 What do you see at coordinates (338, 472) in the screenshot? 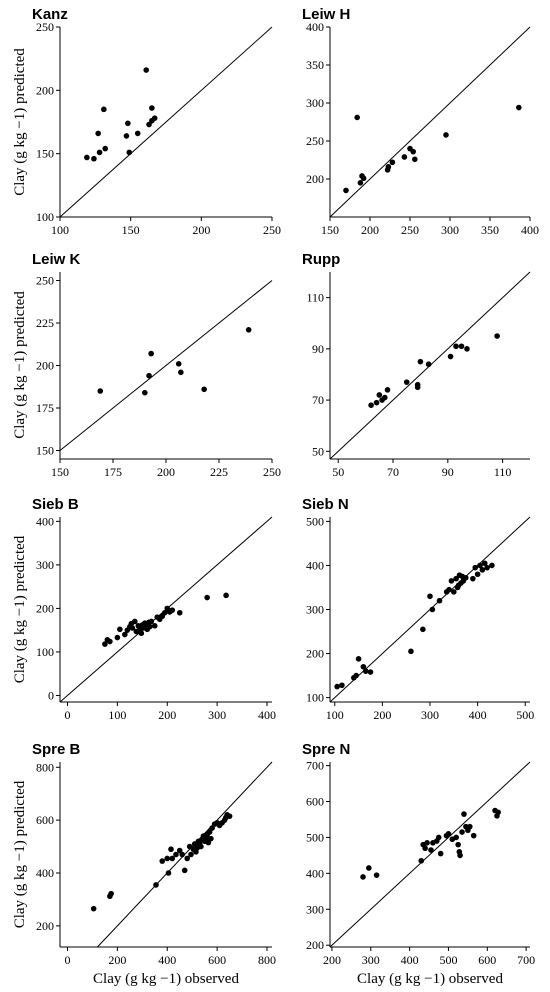
I see `x-tick-label: 50` at bounding box center [338, 472].